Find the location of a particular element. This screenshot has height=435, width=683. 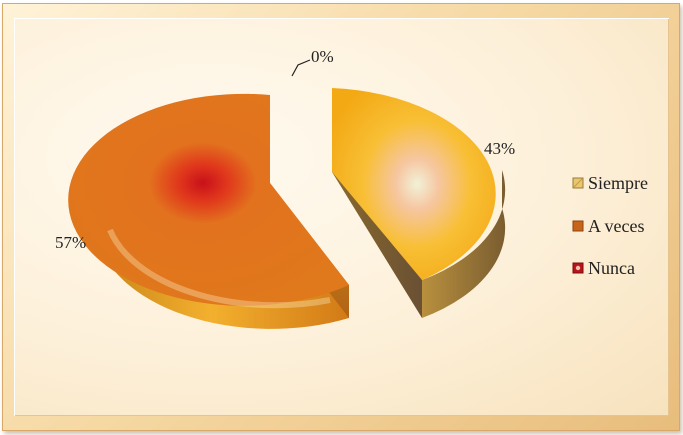

slice-siempre-top is located at coordinates (414, 184).